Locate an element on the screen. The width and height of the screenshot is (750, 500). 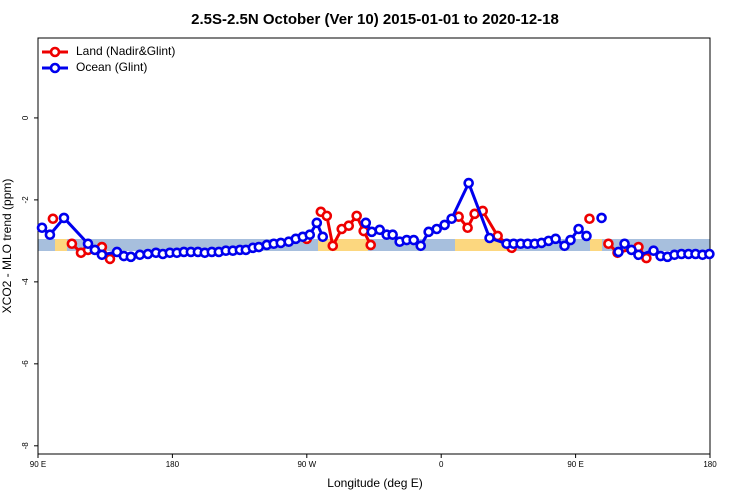
legend: Land (Nadir&Glint) Ocean (Glint) is located at coordinates (108, 59).